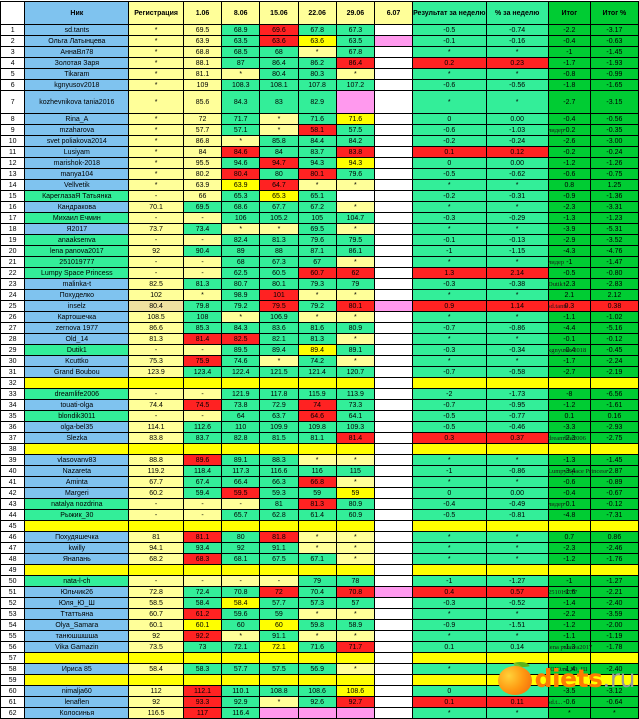 The image size is (639, 719). What do you see at coordinates (449, 383) in the screenshot?
I see `result-week-cell` at bounding box center [449, 383].